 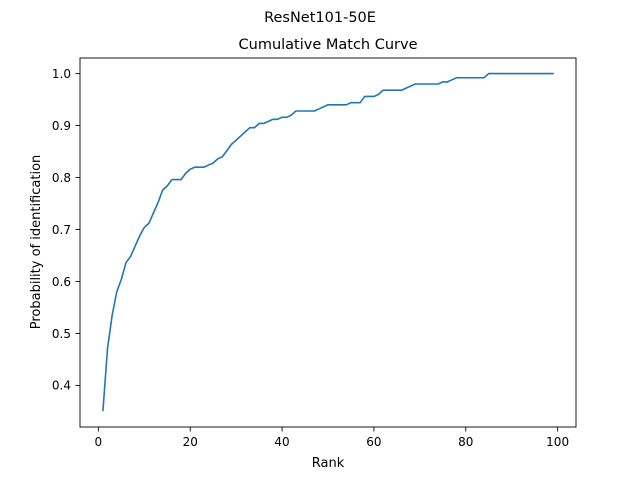 What do you see at coordinates (99, 442) in the screenshot?
I see `x-tick-label: 0` at bounding box center [99, 442].